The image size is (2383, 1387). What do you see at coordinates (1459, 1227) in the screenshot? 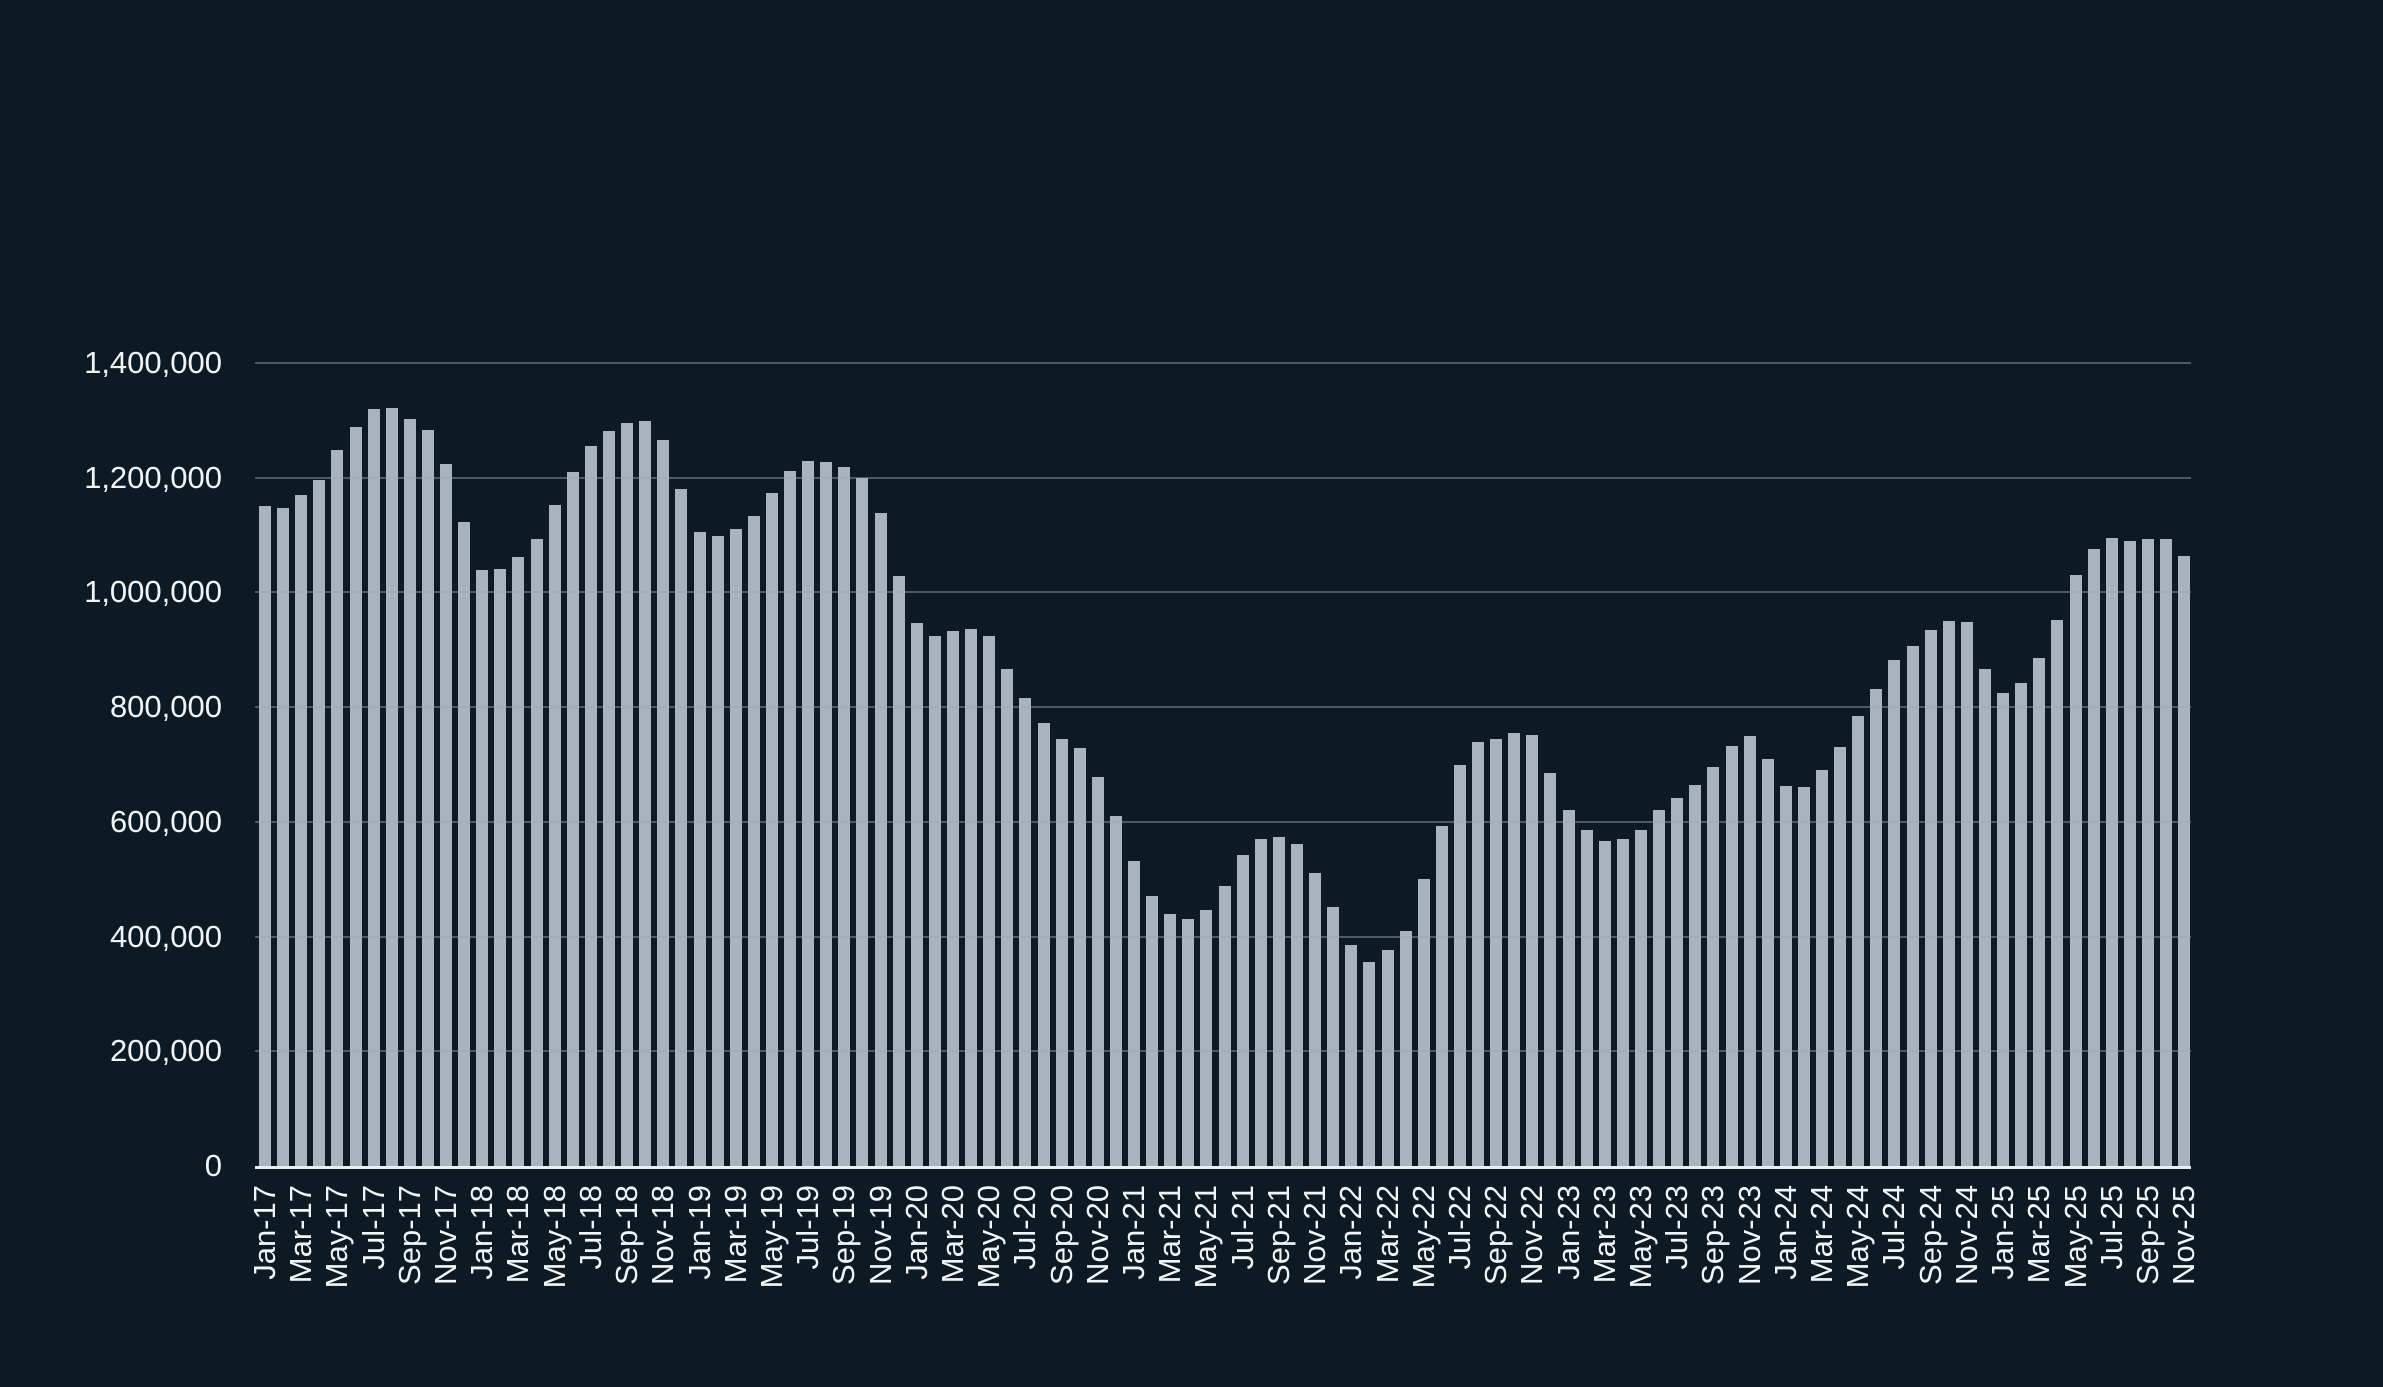
I see `x-tick-label: Jul-22` at bounding box center [1459, 1227].